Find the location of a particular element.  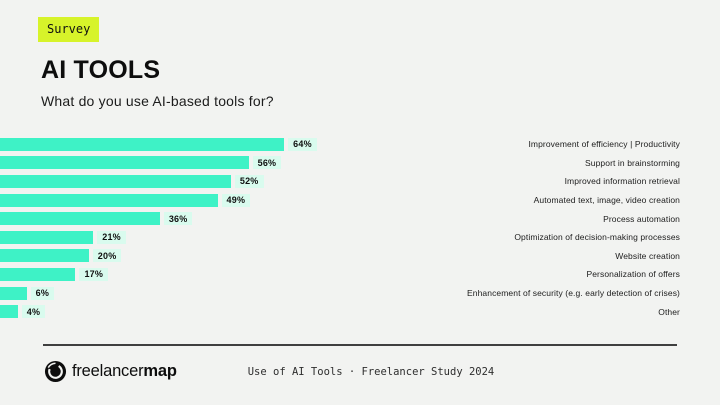

brand-logo: freelancermap is located at coordinates (110, 371).